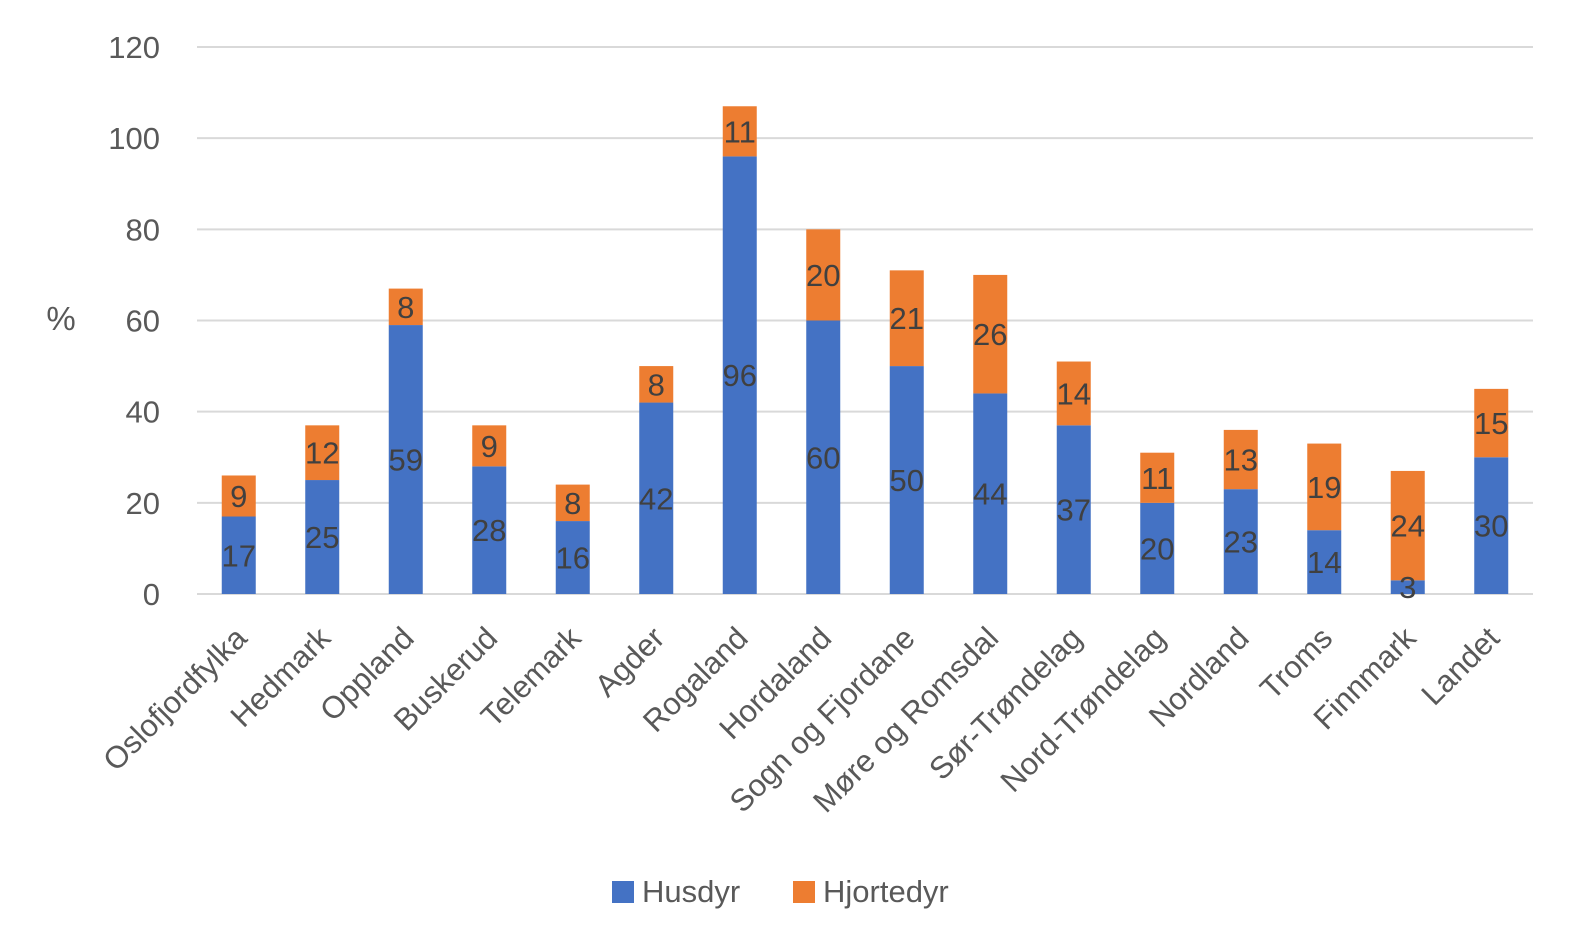  What do you see at coordinates (691, 891) in the screenshot?
I see `legend-label-husdyr: Husdyr` at bounding box center [691, 891].